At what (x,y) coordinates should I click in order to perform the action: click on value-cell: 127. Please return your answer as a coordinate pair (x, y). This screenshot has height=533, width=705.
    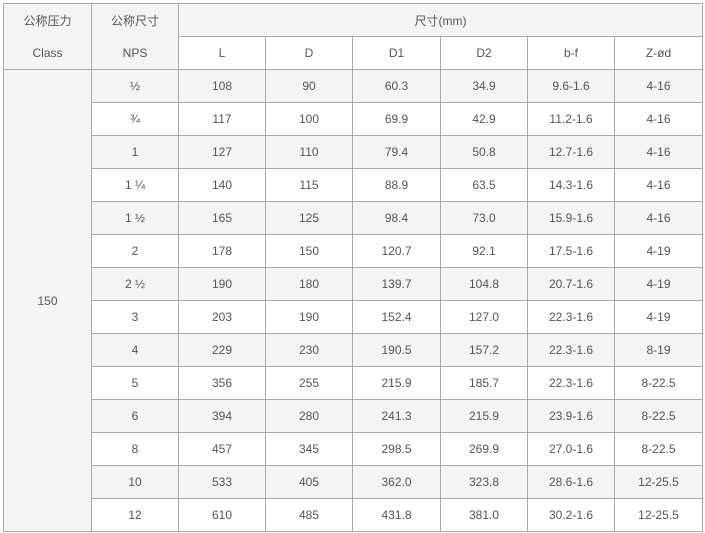
    Looking at the image, I should click on (222, 152).